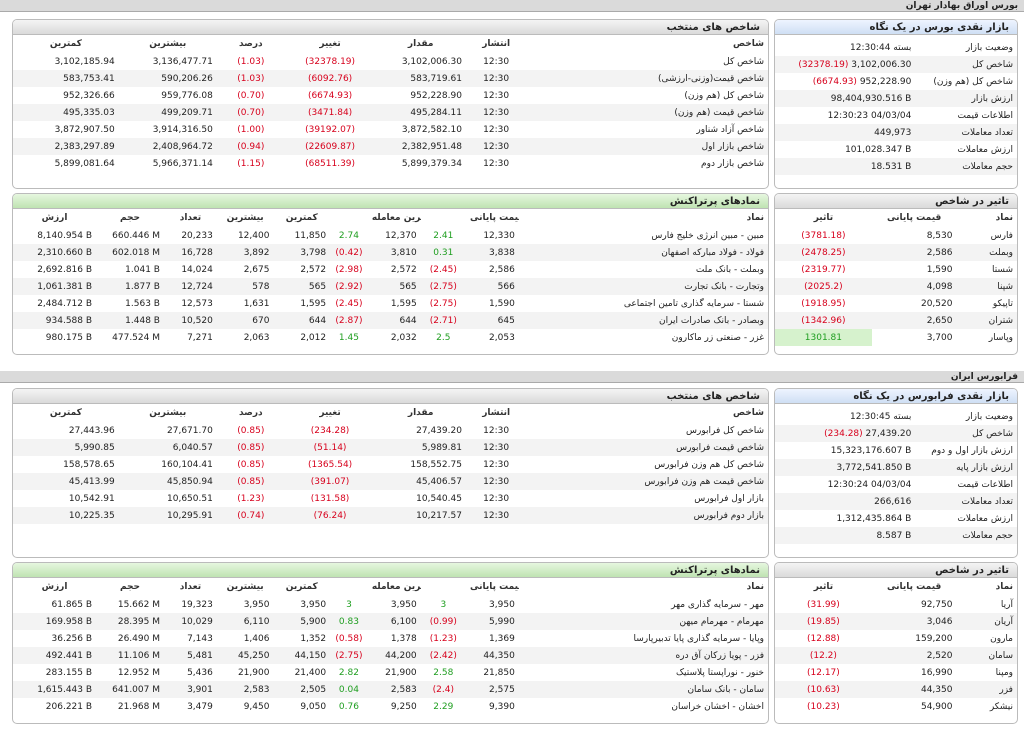  What do you see at coordinates (420, 44) in the screenshot?
I see `column-header: مقدار` at bounding box center [420, 44].